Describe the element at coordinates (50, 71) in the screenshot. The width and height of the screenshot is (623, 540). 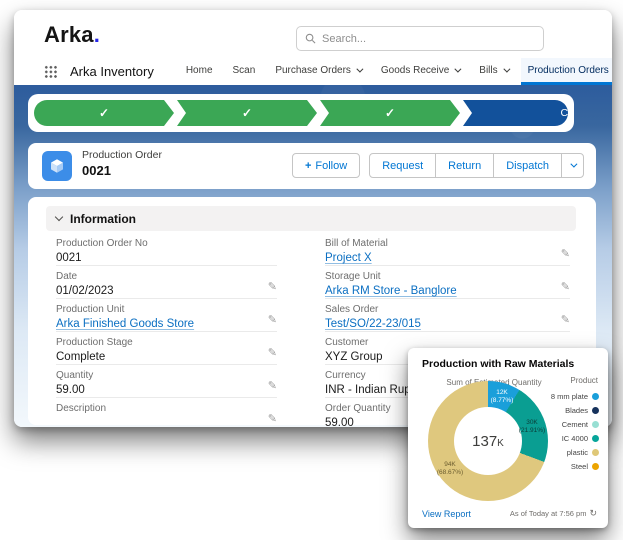
I see `app-launcher-icon` at that location.